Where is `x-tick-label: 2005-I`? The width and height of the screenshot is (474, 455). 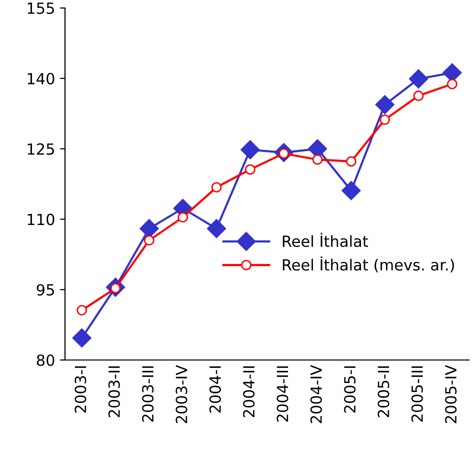 x-tick-label: 2005-I is located at coordinates (350, 389).